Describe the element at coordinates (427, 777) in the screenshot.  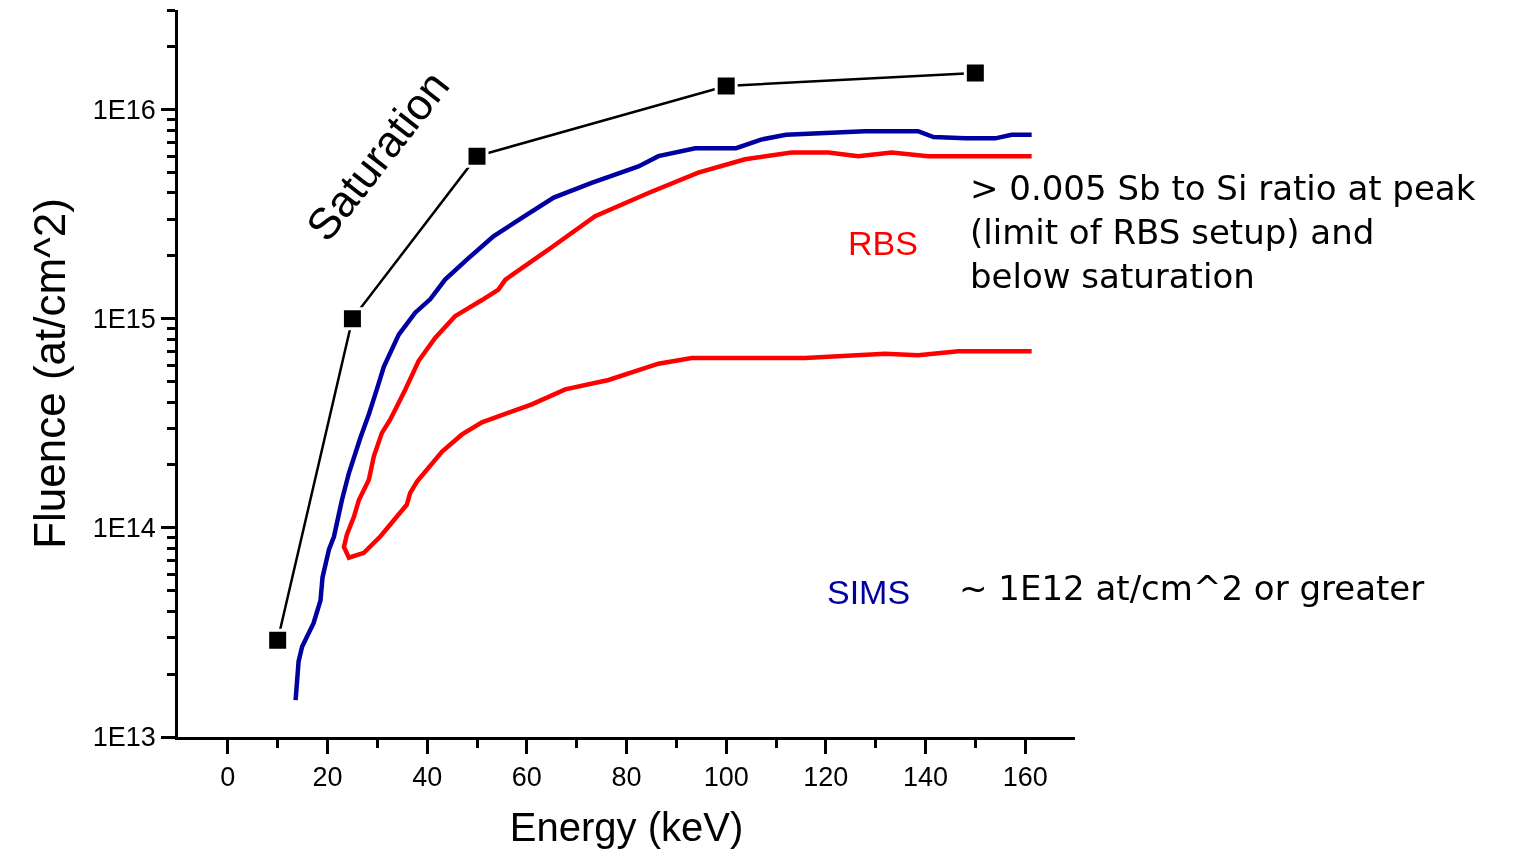
I see `x-tick-label: 40` at that location.